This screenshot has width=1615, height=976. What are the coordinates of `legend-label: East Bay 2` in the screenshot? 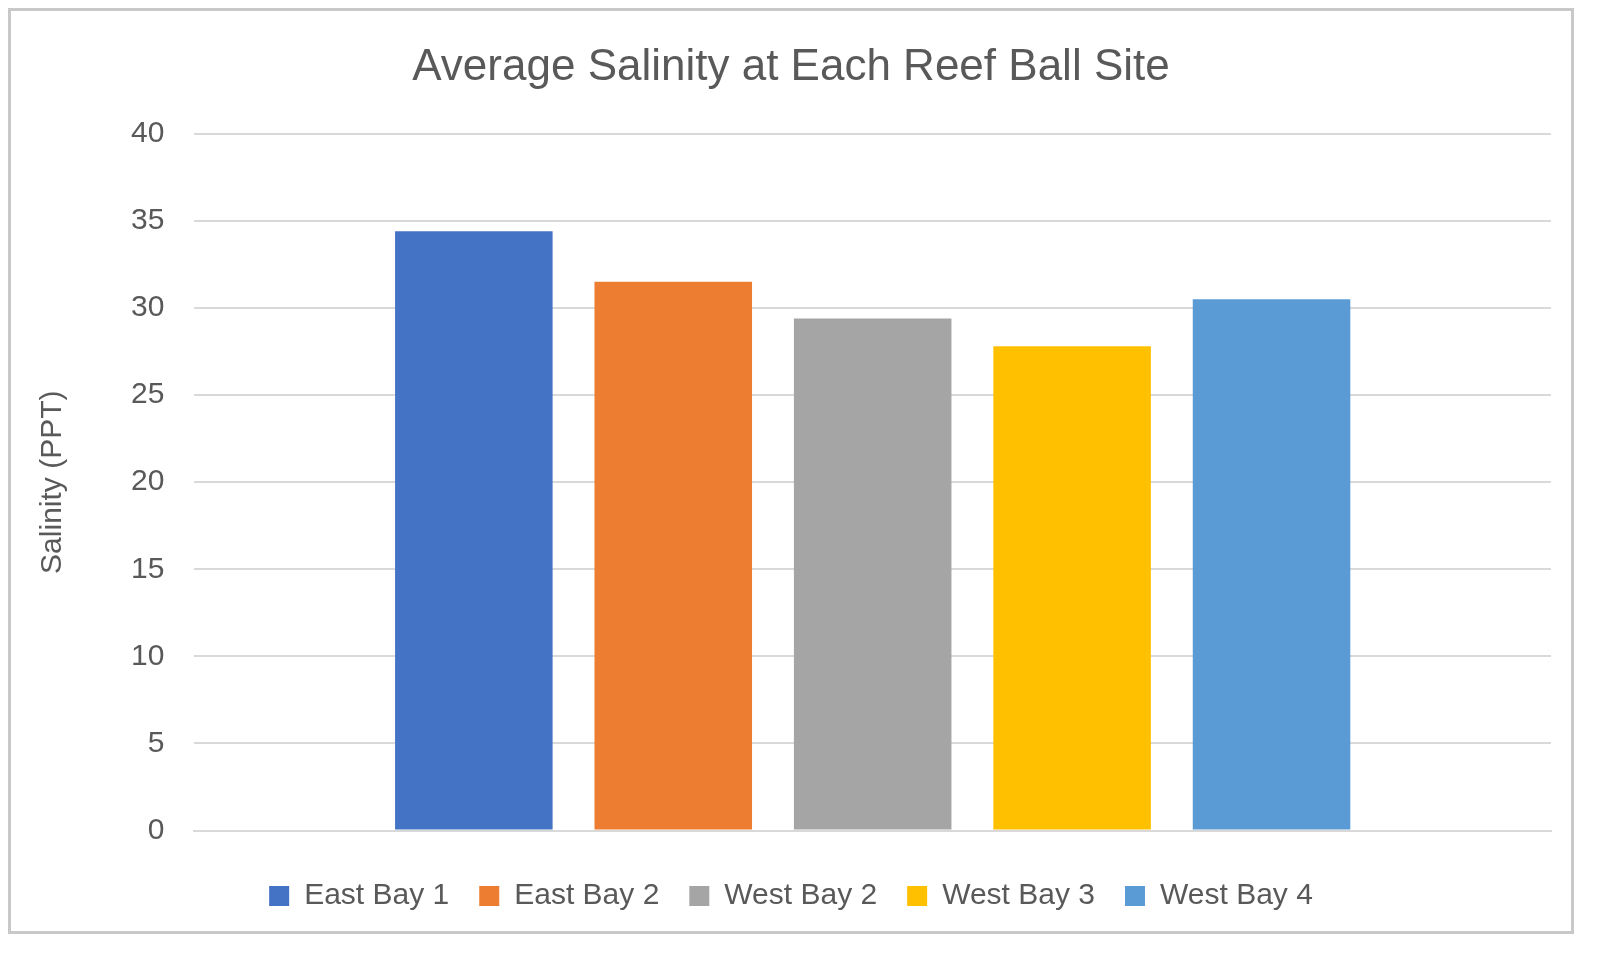 It's located at (587, 894).